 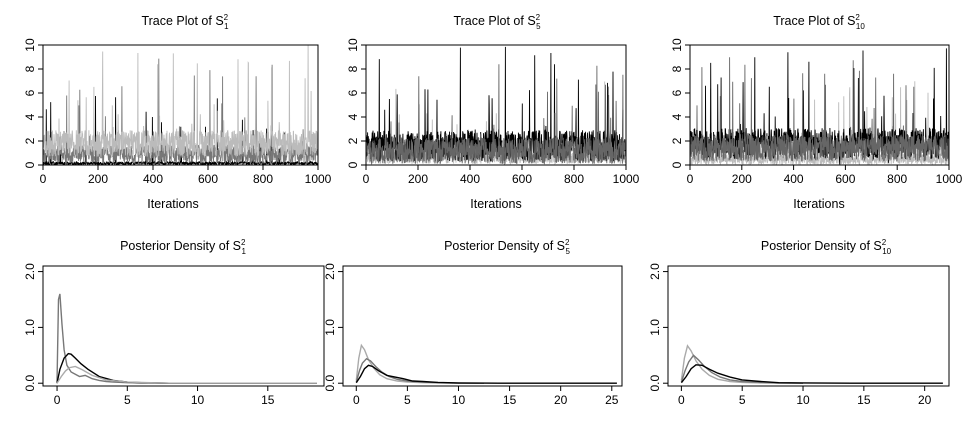 What do you see at coordinates (495, 204) in the screenshot?
I see `x-axis-label: Iterations` at bounding box center [495, 204].